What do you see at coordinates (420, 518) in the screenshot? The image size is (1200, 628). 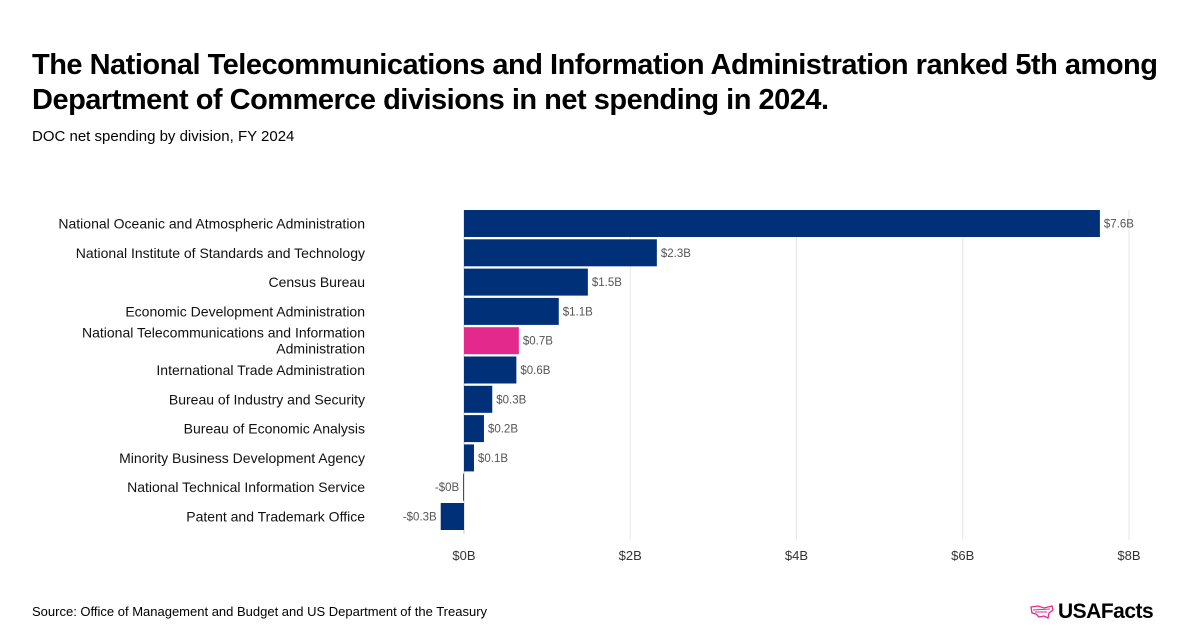 I see `data-label: -$0.3B` at bounding box center [420, 518].